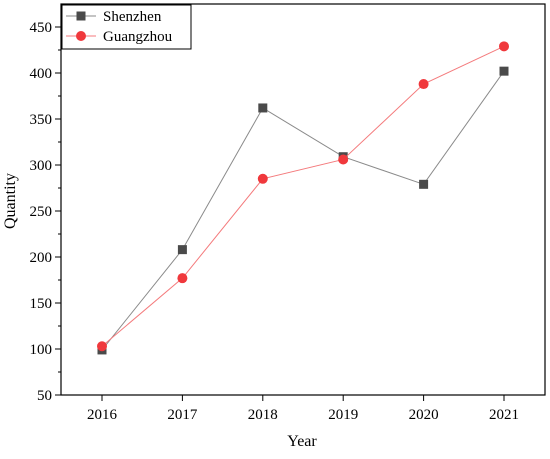 The width and height of the screenshot is (550, 459). Describe the element at coordinates (343, 415) in the screenshot. I see `x-tick-label: 2019` at that location.